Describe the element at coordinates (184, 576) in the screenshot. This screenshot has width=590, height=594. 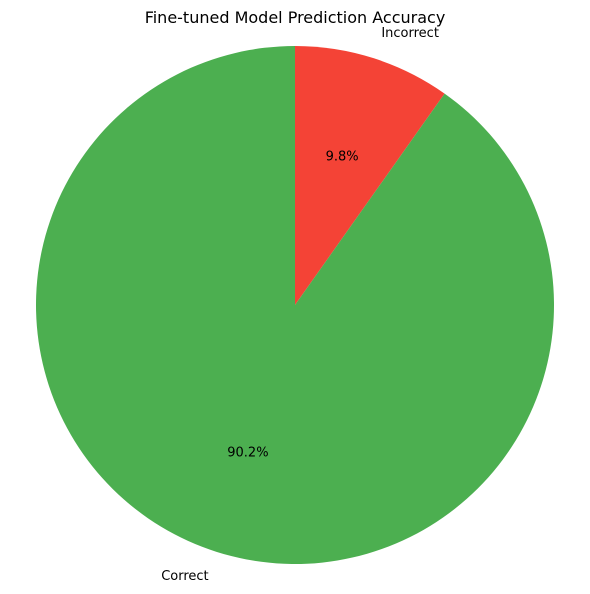
I see `slice-label-correct: Correct` at that location.